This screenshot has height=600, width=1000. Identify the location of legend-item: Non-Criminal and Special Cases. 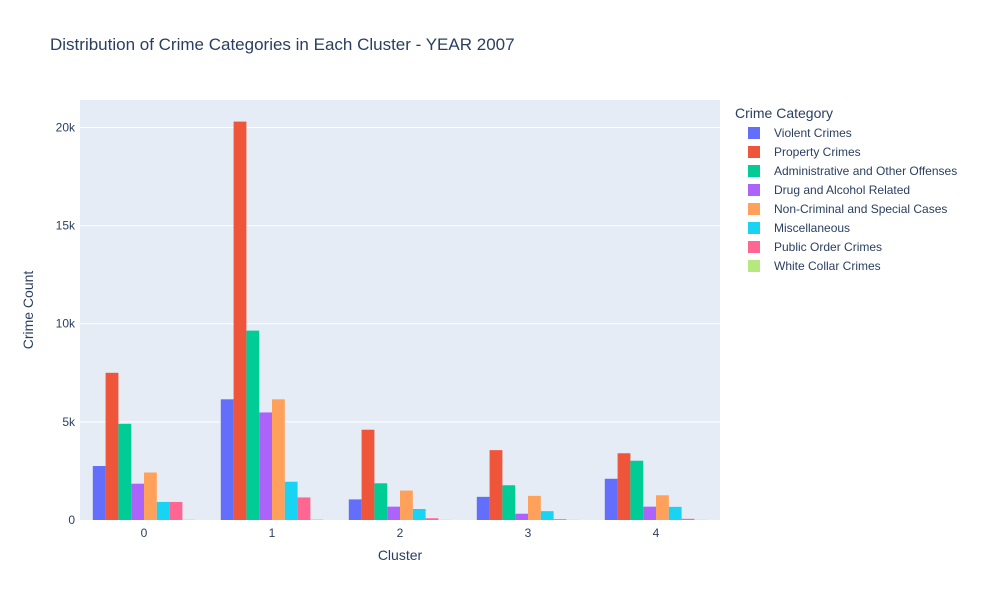
(847, 209).